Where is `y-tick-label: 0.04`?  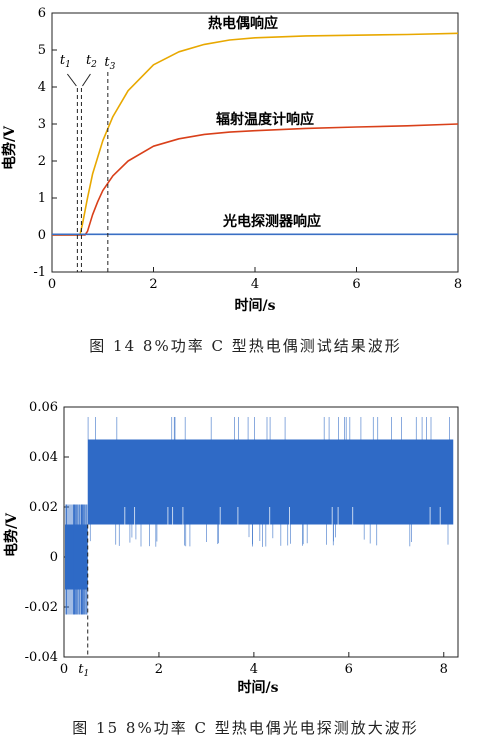
y-tick-label: 0.04 is located at coordinates (43, 457).